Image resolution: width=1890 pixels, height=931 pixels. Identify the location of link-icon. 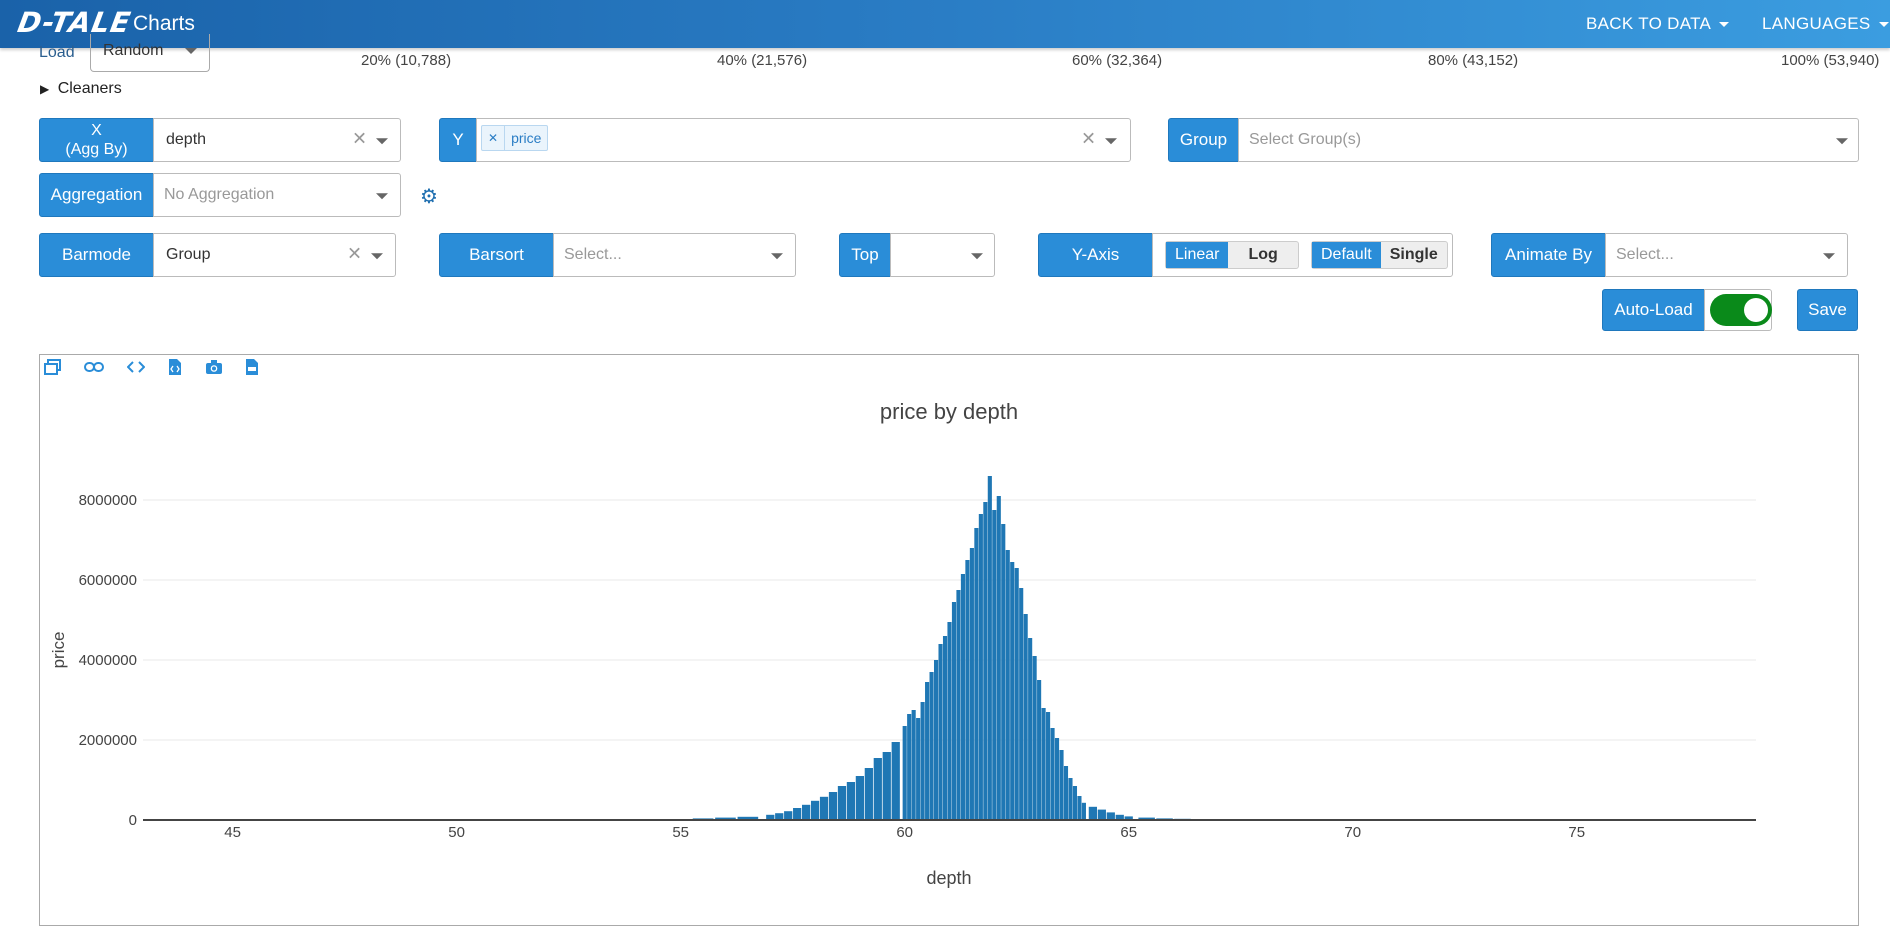
(94, 367).